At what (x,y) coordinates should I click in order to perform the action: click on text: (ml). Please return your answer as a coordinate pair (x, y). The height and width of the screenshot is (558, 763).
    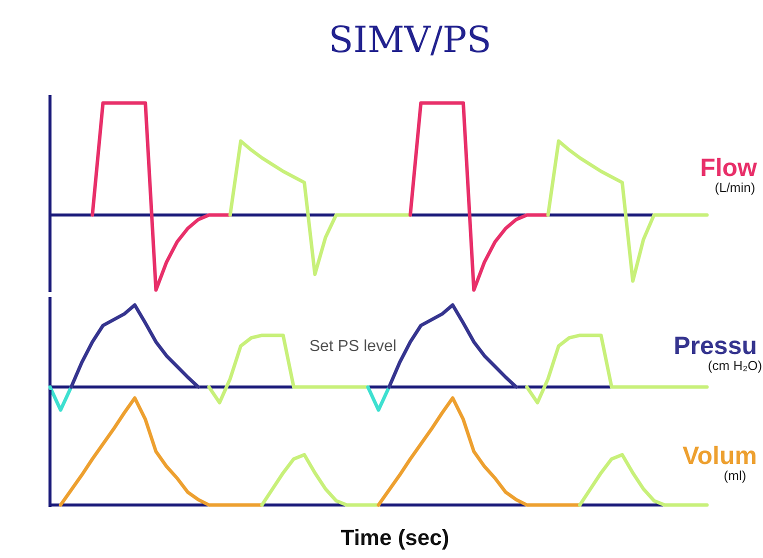
    Looking at the image, I should click on (735, 475).